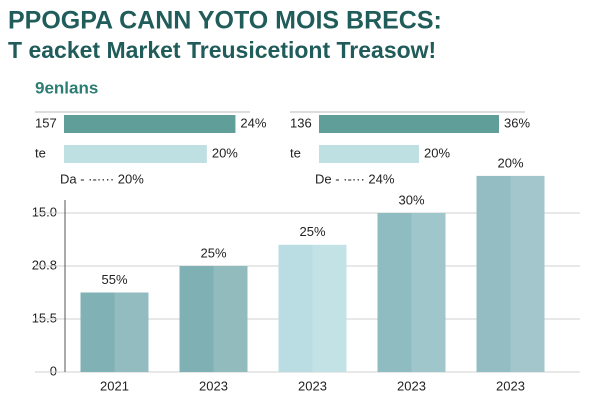 This screenshot has height=405, width=600. Describe the element at coordinates (517, 122) in the screenshot. I see `value-label: 36%` at that location.